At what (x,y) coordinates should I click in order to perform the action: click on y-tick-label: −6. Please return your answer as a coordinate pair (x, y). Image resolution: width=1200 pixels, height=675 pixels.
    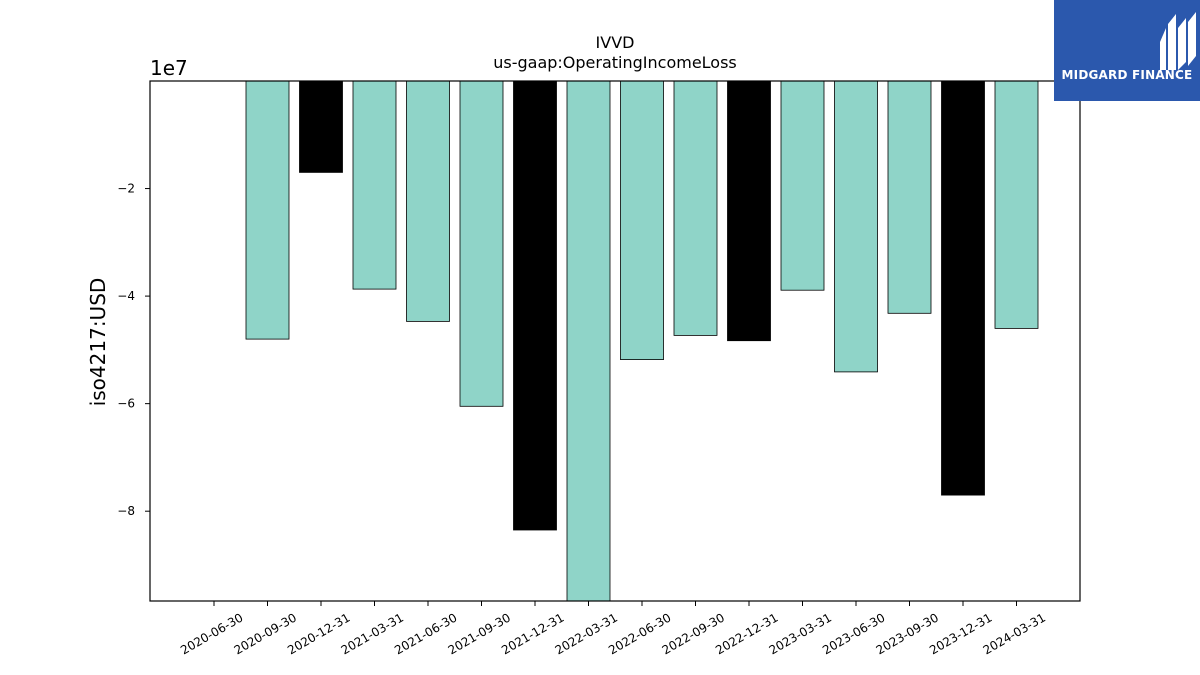
    Looking at the image, I should click on (126, 404).